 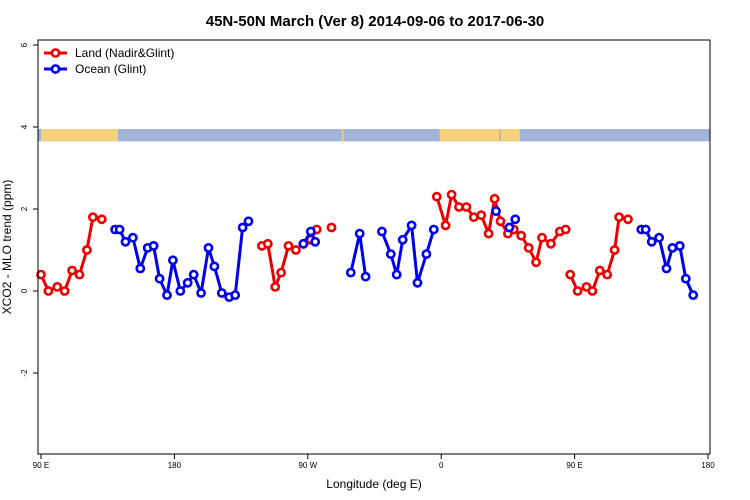 I want to click on y-axis-label: XCO2 - MLO trend (ppm), so click(x=7, y=247).